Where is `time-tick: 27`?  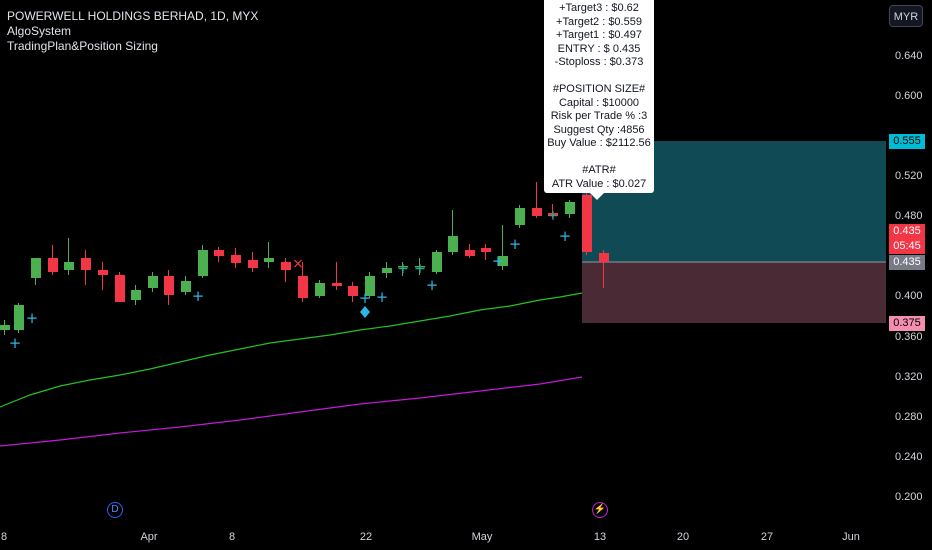
time-tick: 27 is located at coordinates (767, 537).